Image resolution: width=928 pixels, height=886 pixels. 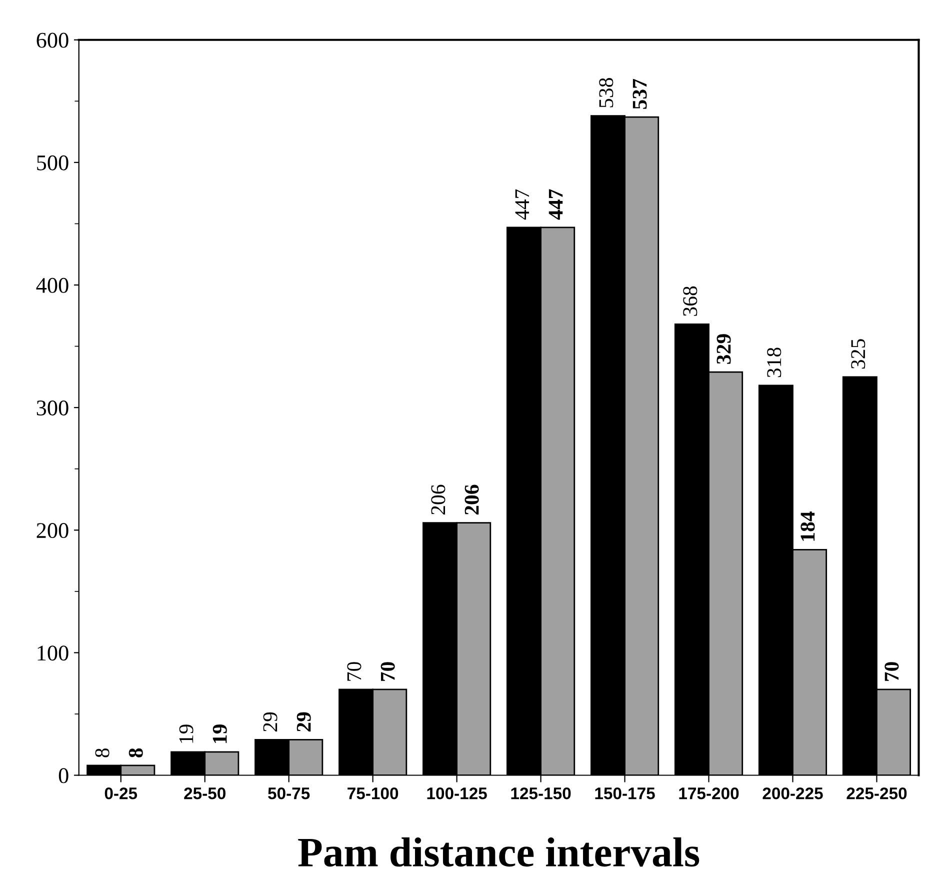 What do you see at coordinates (205, 793) in the screenshot?
I see `x-tick-label: 25-50` at bounding box center [205, 793].